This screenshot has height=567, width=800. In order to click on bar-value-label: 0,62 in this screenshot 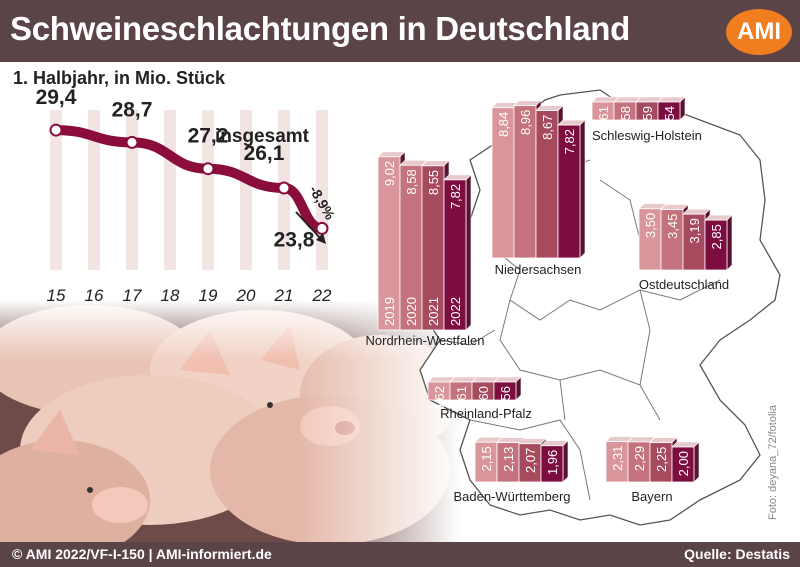, I will do `click(439, 398)`.